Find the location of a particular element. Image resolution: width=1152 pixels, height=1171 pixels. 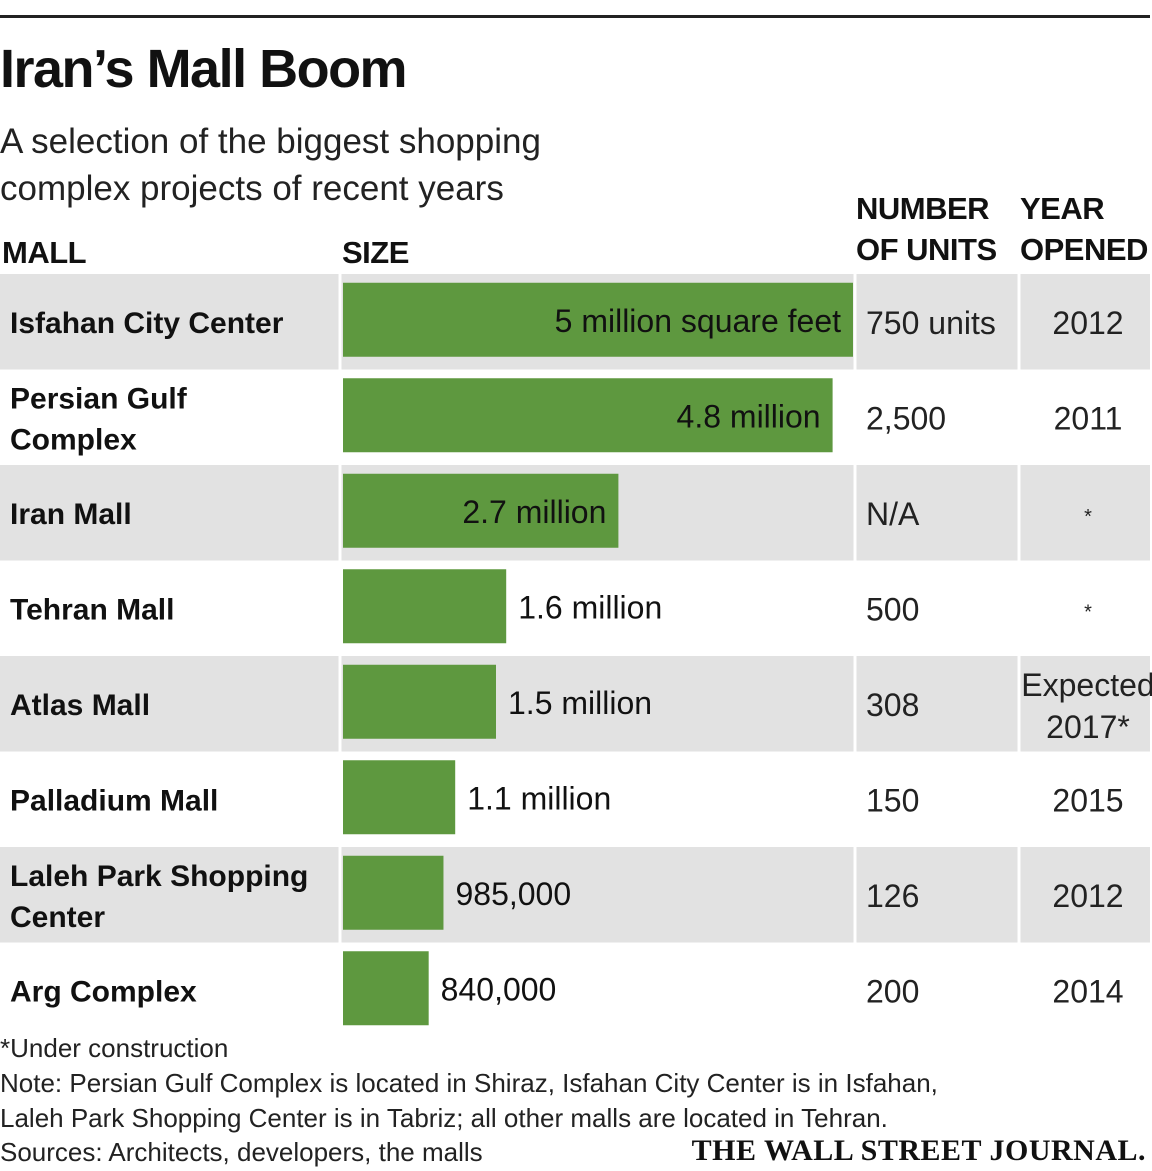

asterisk-note: *Under construction is located at coordinates (114, 1048).